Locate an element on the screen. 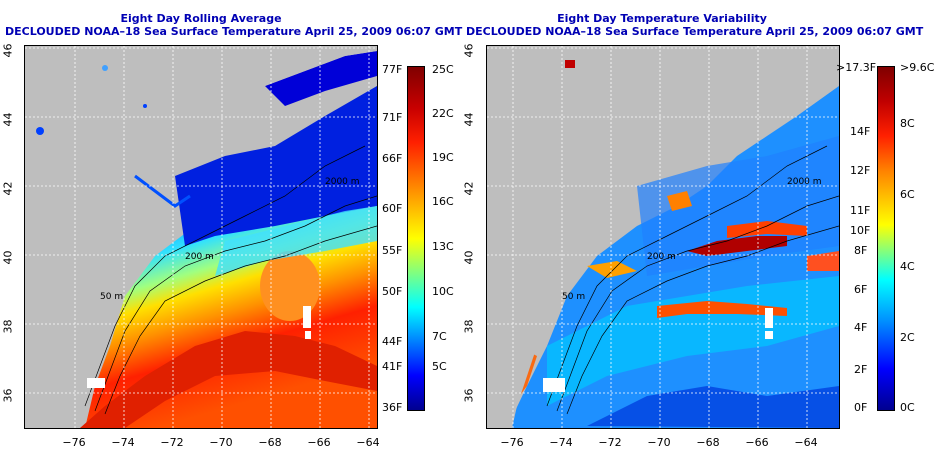  right-cbar-f-14: 14F is located at coordinates (860, 131).